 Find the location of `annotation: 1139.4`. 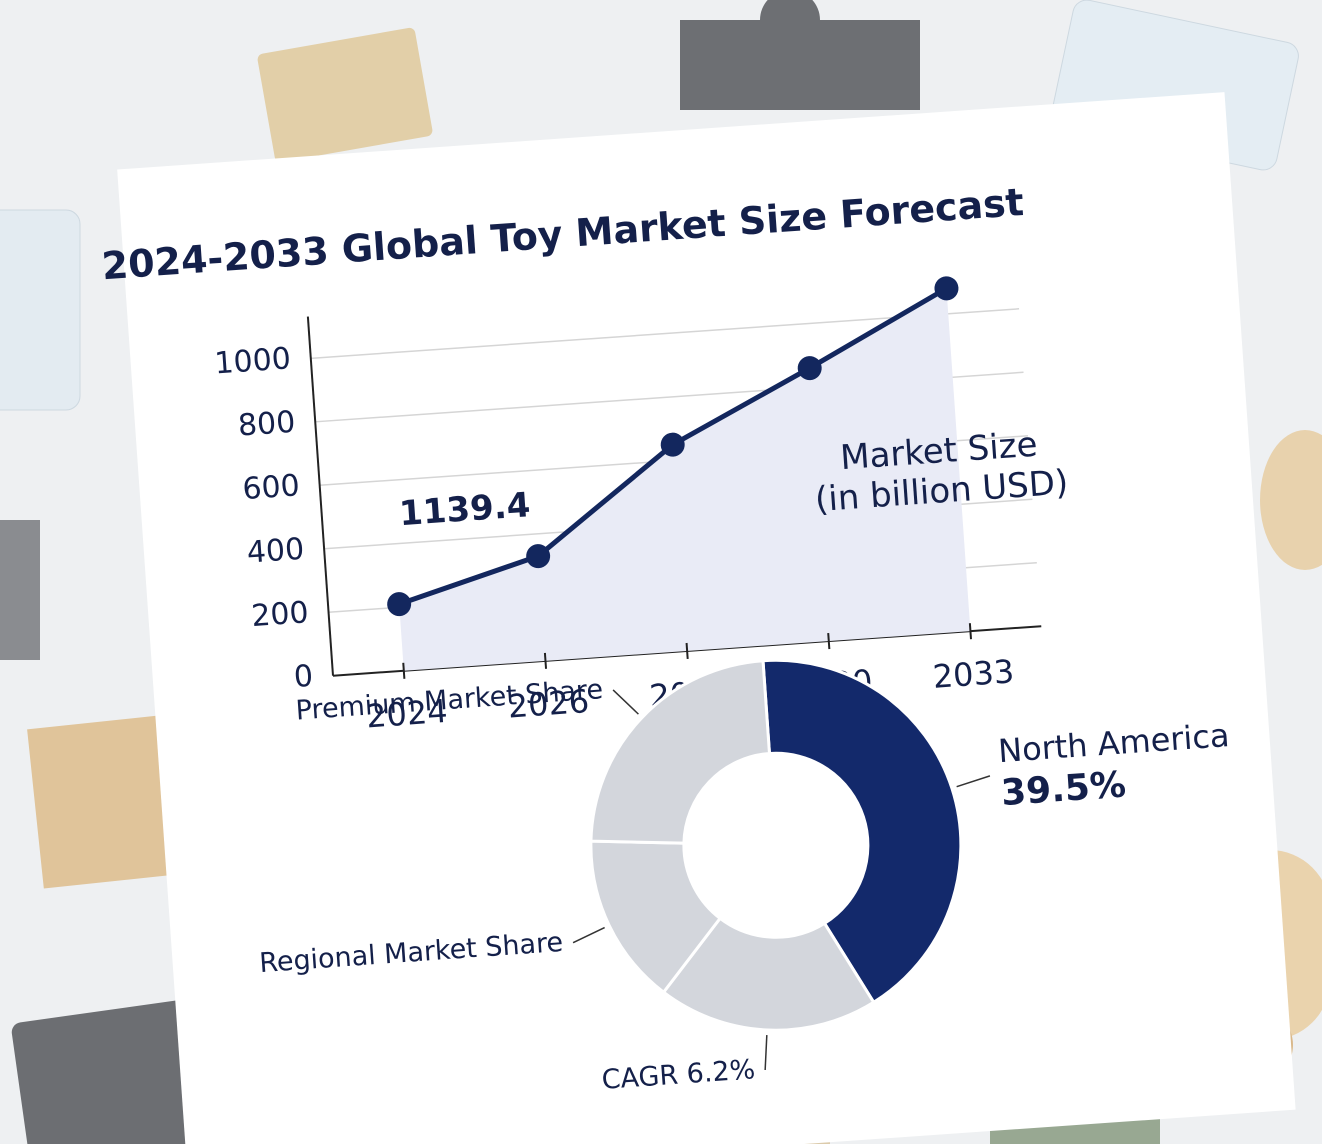

annotation: 1139.4 is located at coordinates (465, 509).